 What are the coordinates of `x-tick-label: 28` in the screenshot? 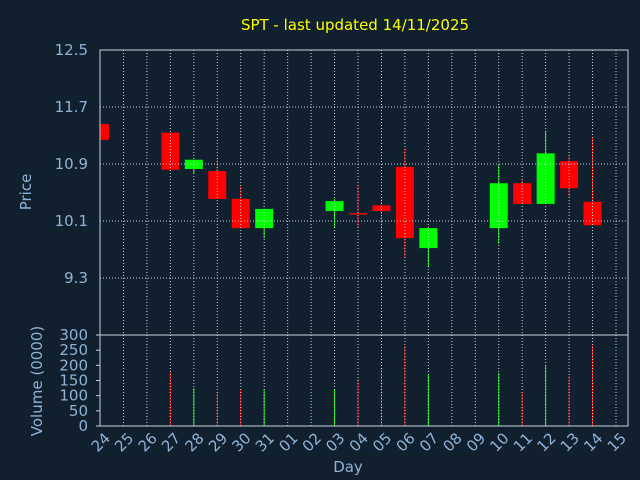 It's located at (194, 442).